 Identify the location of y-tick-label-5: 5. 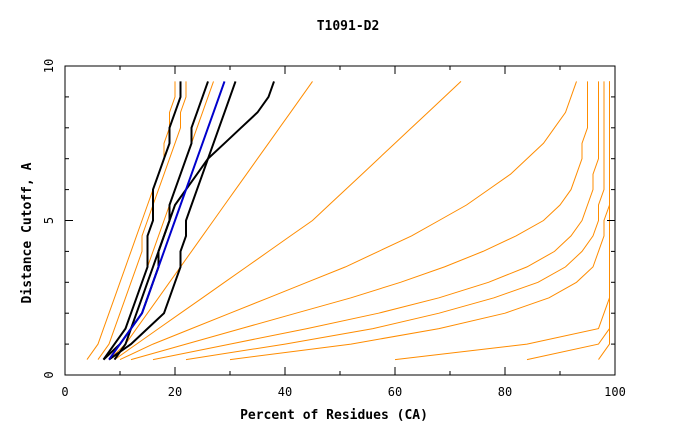
(49, 220).